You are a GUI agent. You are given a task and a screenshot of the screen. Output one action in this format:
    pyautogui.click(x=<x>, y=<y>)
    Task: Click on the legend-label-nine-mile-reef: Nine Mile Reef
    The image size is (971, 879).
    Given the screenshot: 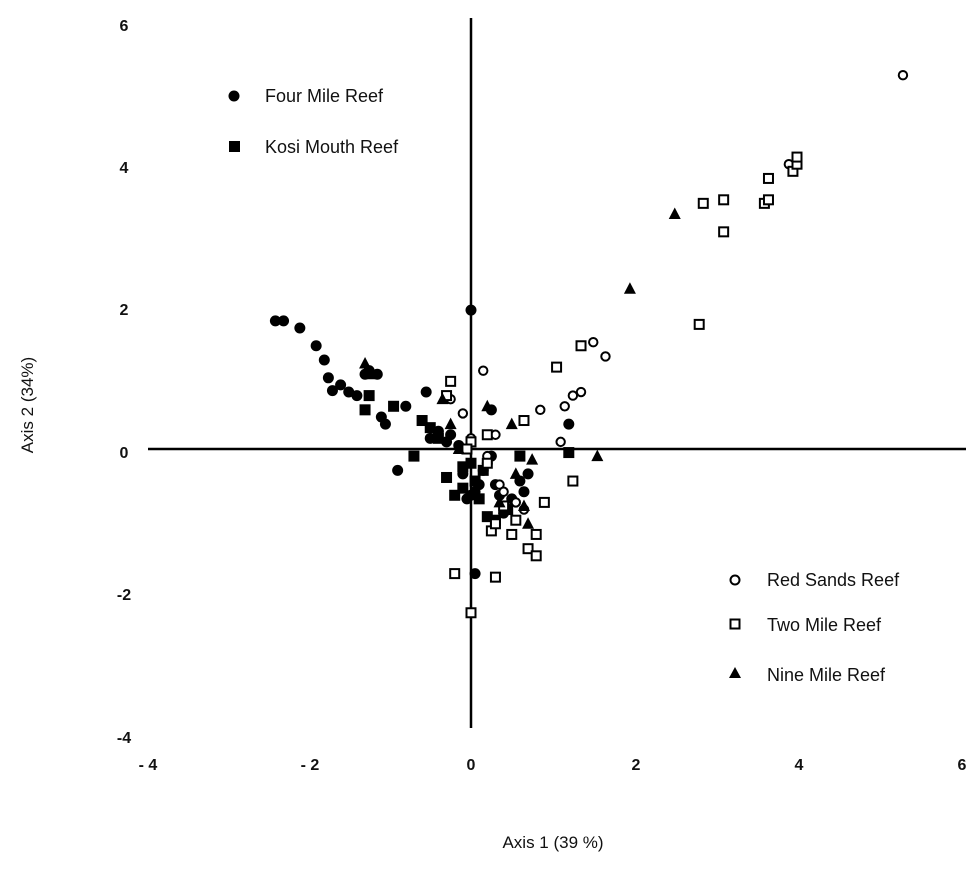 What is the action you would take?
    pyautogui.click(x=826, y=675)
    